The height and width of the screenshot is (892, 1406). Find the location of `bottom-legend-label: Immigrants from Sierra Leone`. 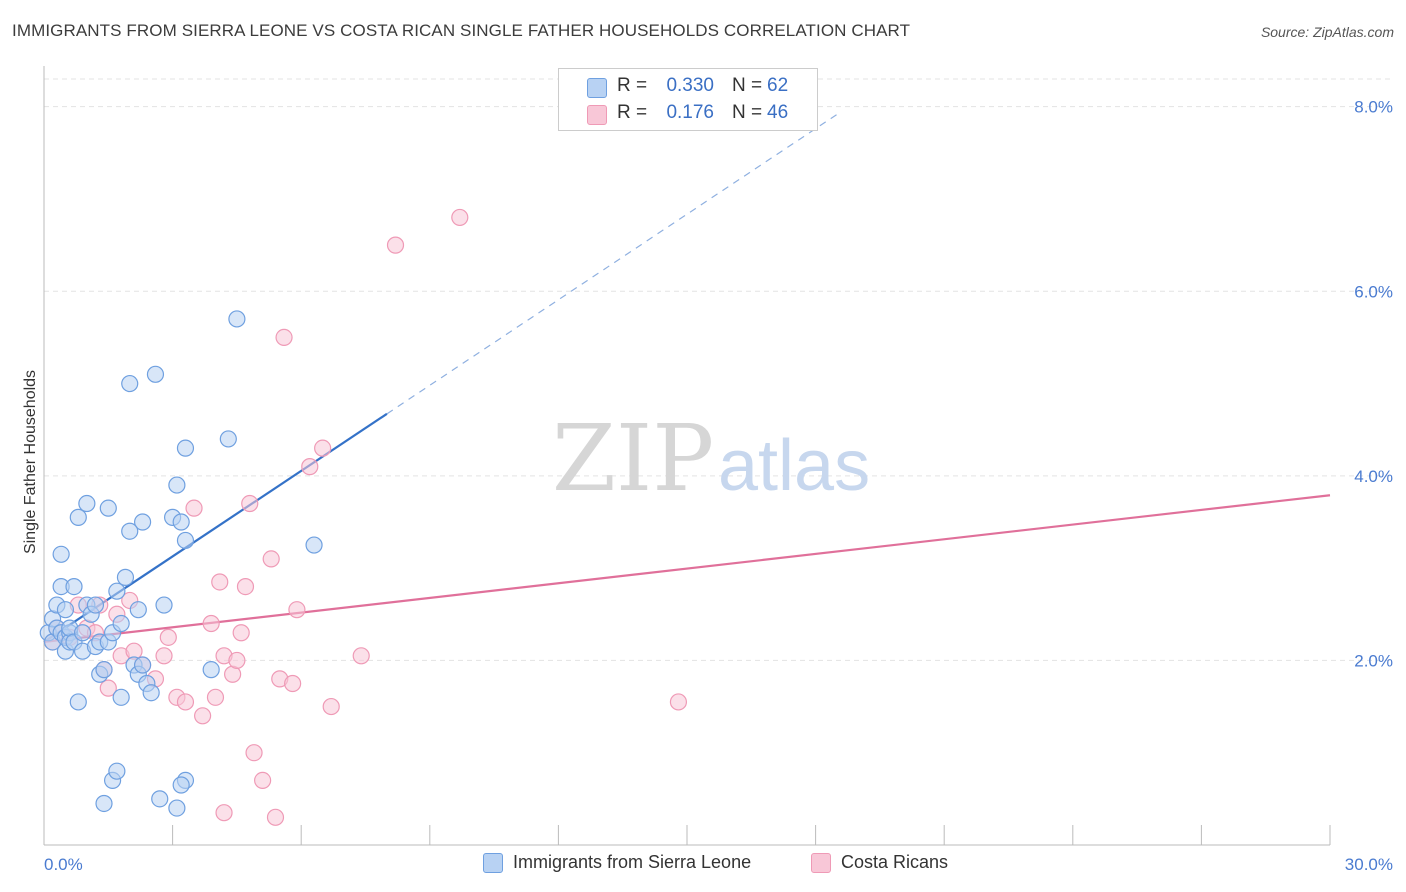

bottom-legend-label: Immigrants from Sierra Leone is located at coordinates (632, 862).